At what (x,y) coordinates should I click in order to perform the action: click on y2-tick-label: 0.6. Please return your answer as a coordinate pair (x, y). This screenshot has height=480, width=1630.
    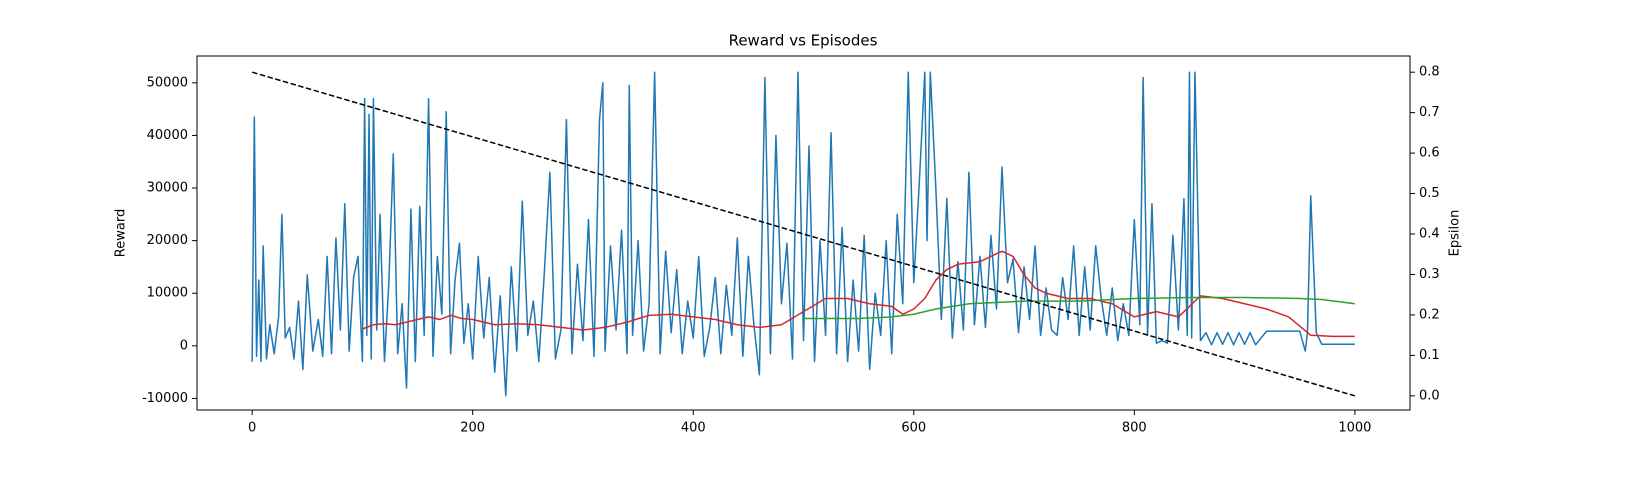
    Looking at the image, I should click on (1429, 153).